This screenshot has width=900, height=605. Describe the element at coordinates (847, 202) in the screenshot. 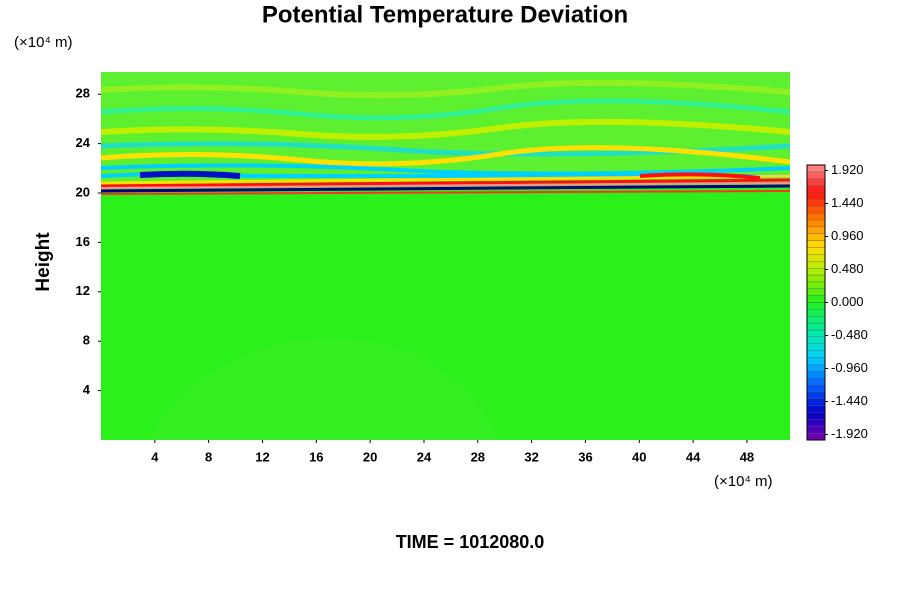

I see `colorbar-tick-label: 1.440` at that location.